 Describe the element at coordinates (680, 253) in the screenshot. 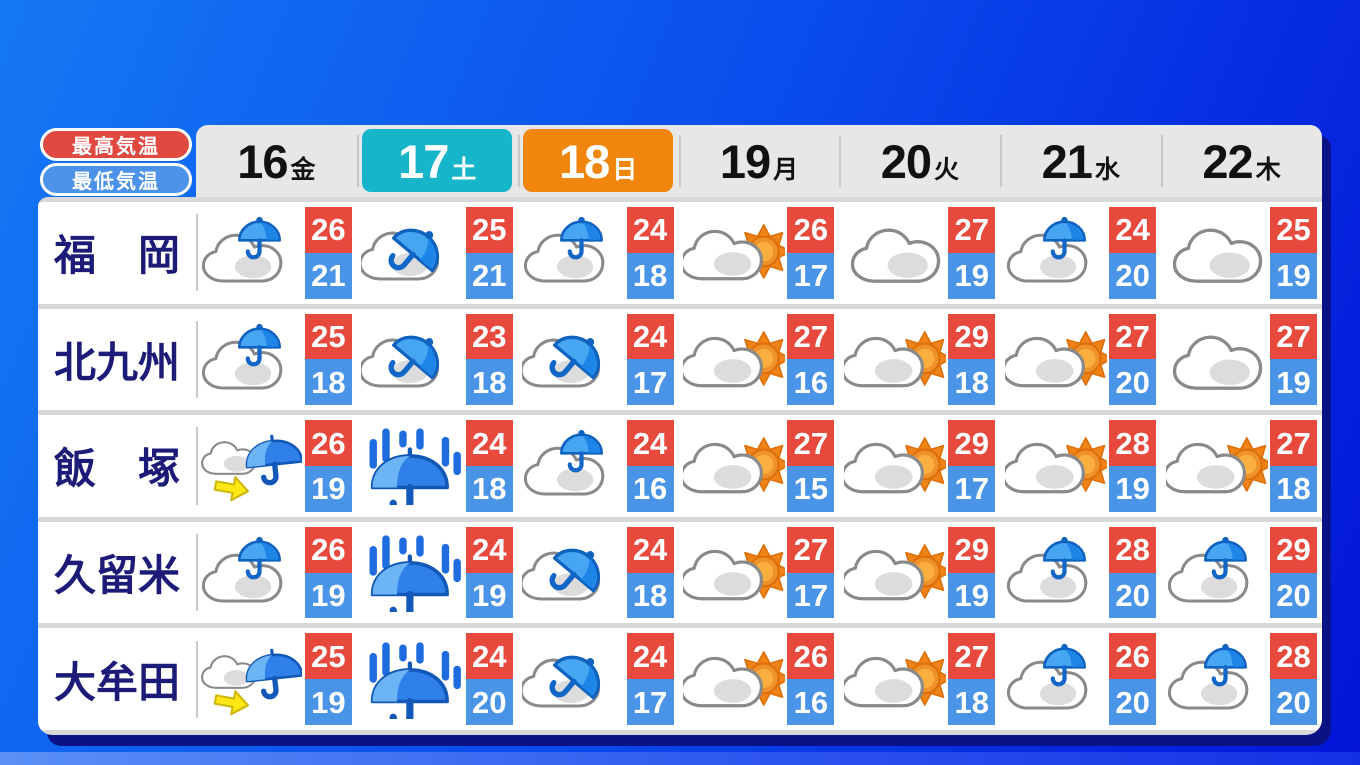

I see `forecast-row: 福 岡 26 21 25 21 24 18 26 17` at that location.